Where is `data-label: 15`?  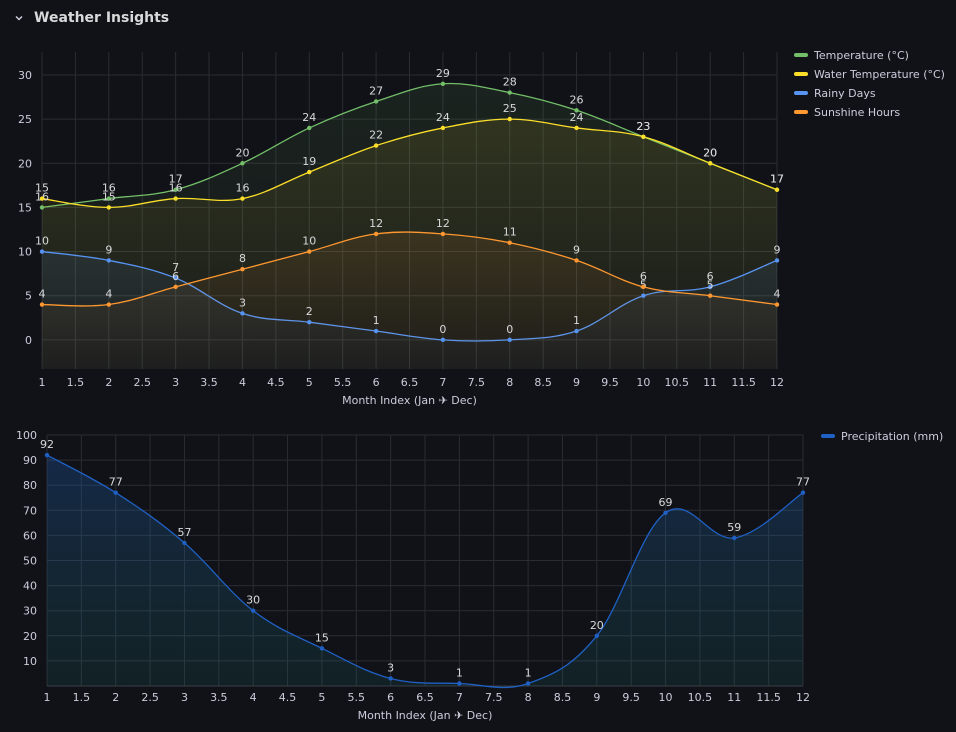
data-label: 15 is located at coordinates (42, 188).